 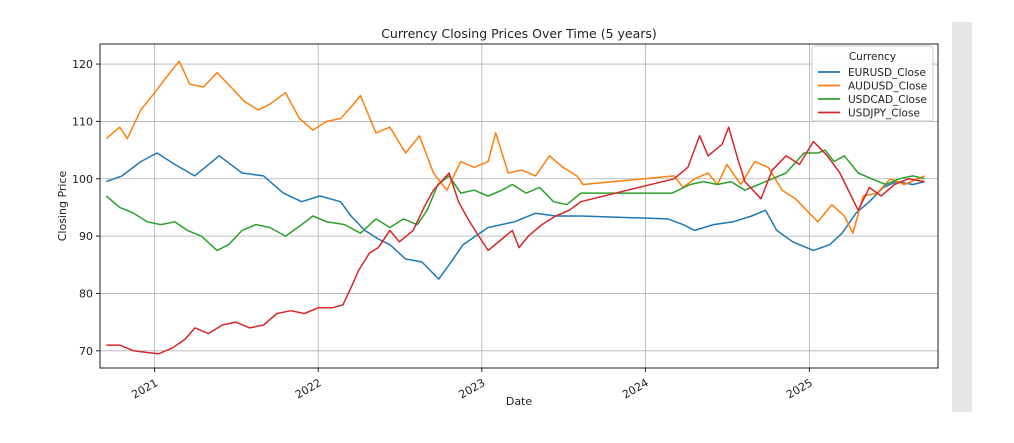 I want to click on legend-item-label: USDCAD_Close, so click(x=887, y=100).